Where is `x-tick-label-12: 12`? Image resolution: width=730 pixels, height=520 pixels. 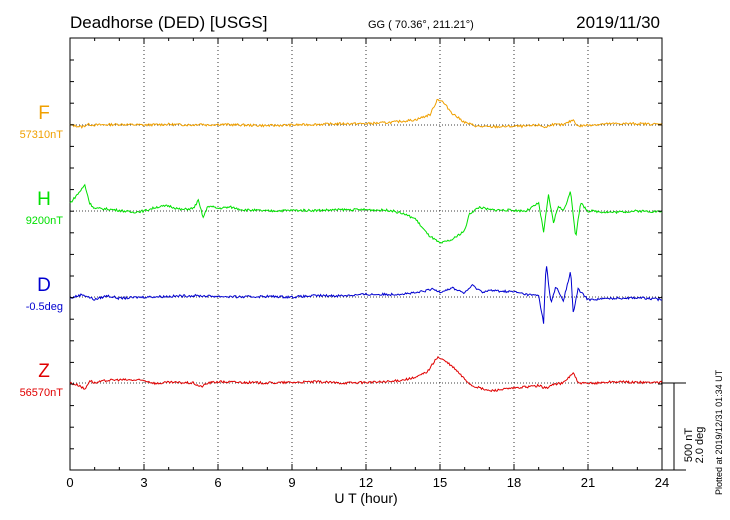 x-tick-label-12: 12 is located at coordinates (366, 482).